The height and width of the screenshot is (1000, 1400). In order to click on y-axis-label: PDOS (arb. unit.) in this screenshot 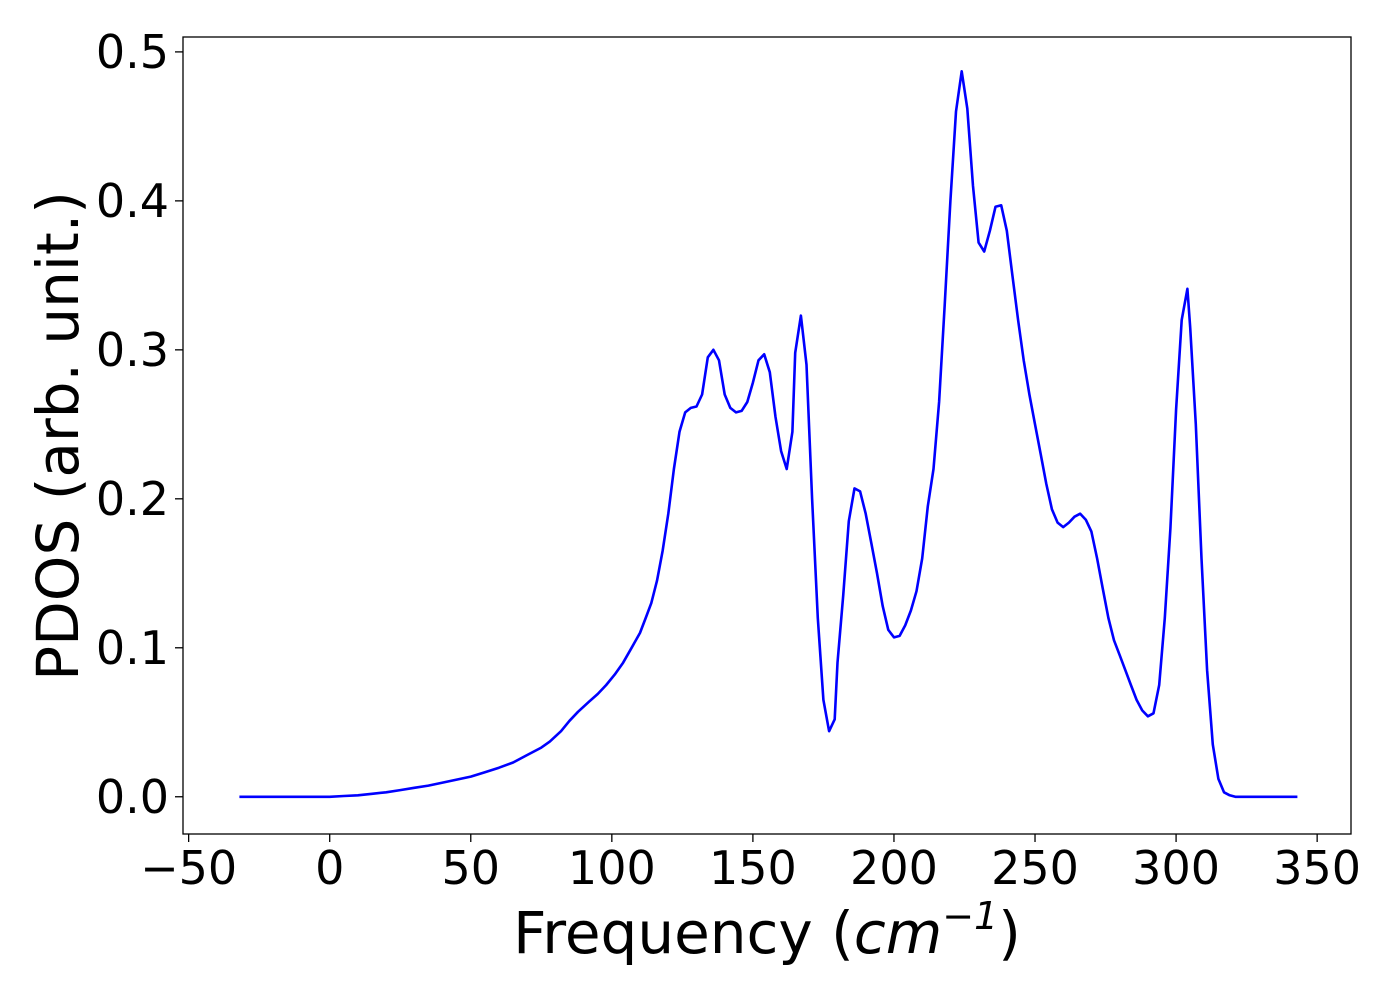, I will do `click(58, 436)`.